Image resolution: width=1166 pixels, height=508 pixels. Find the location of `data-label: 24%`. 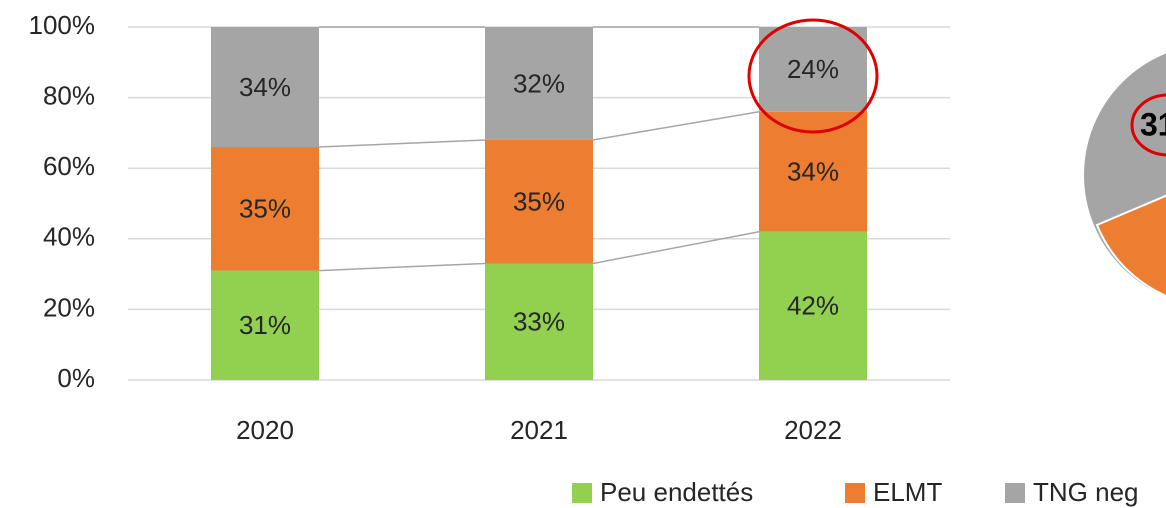

data-label: 24% is located at coordinates (813, 69).